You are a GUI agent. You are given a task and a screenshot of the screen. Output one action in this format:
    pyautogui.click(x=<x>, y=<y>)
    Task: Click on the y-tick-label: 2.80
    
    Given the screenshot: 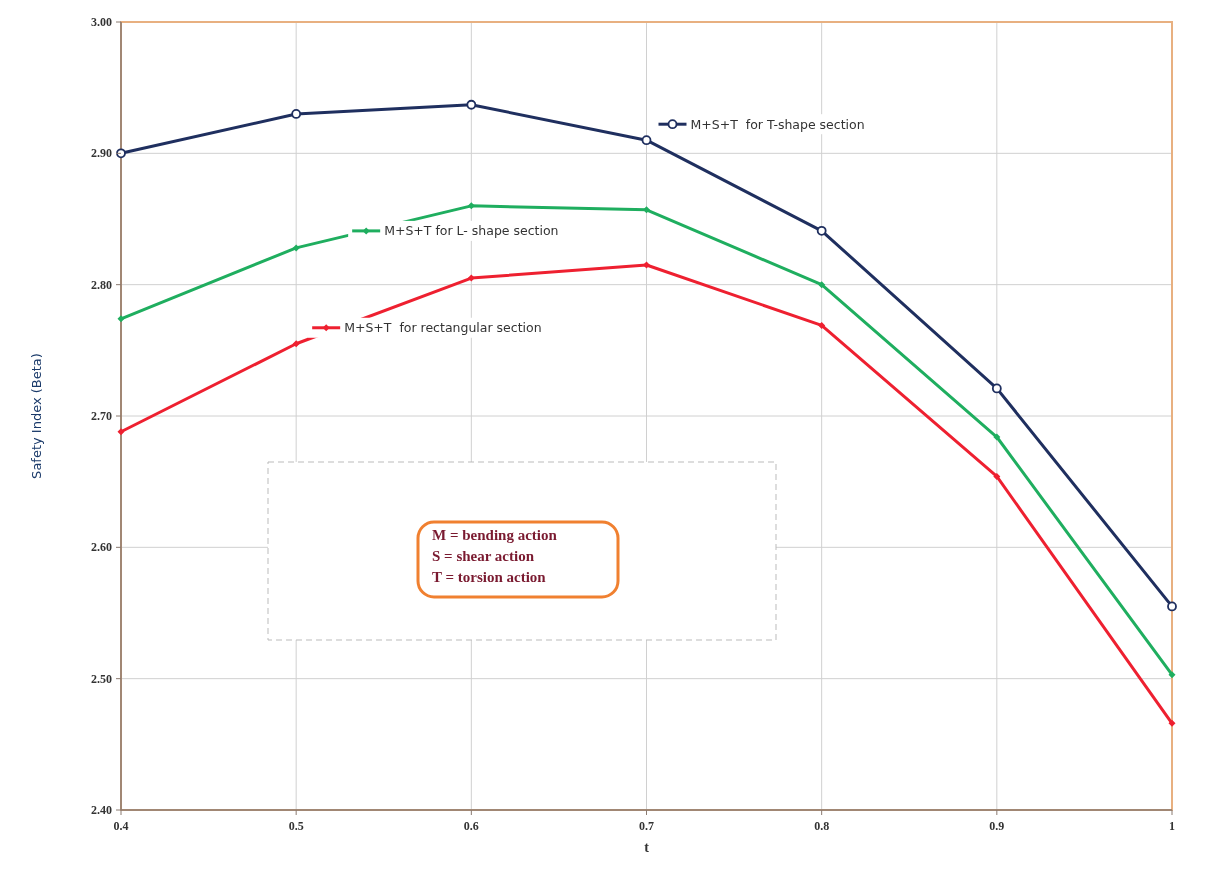 What is the action you would take?
    pyautogui.click(x=101, y=284)
    